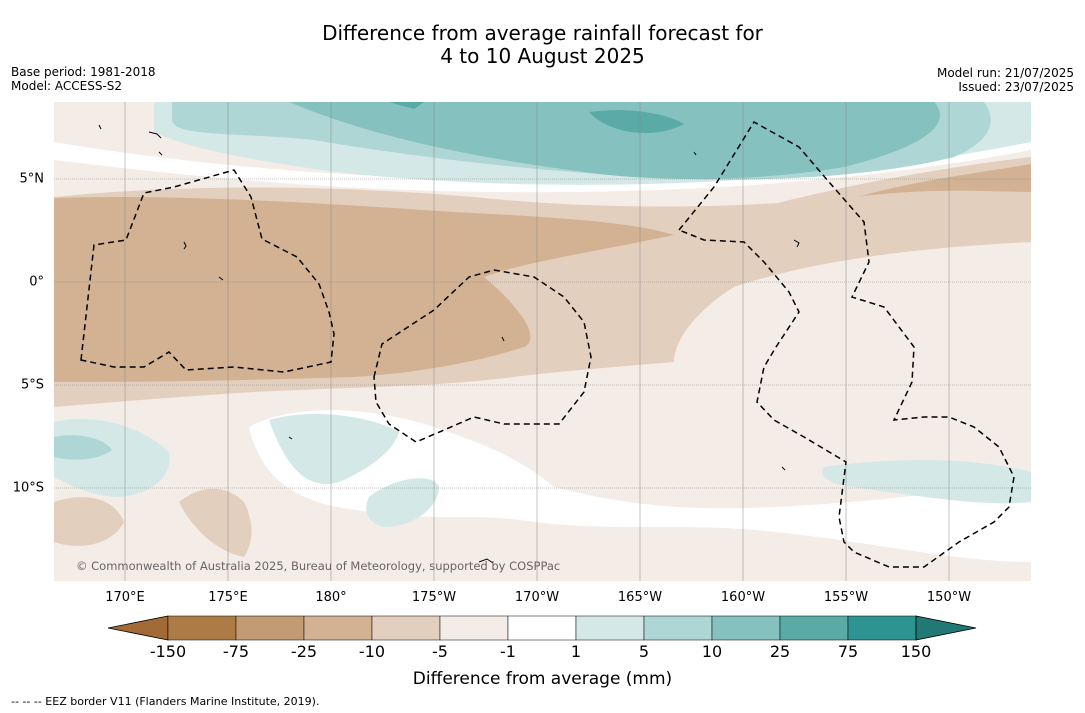  Describe the element at coordinates (848, 651) in the screenshot. I see `colorbar-label: 75` at that location.